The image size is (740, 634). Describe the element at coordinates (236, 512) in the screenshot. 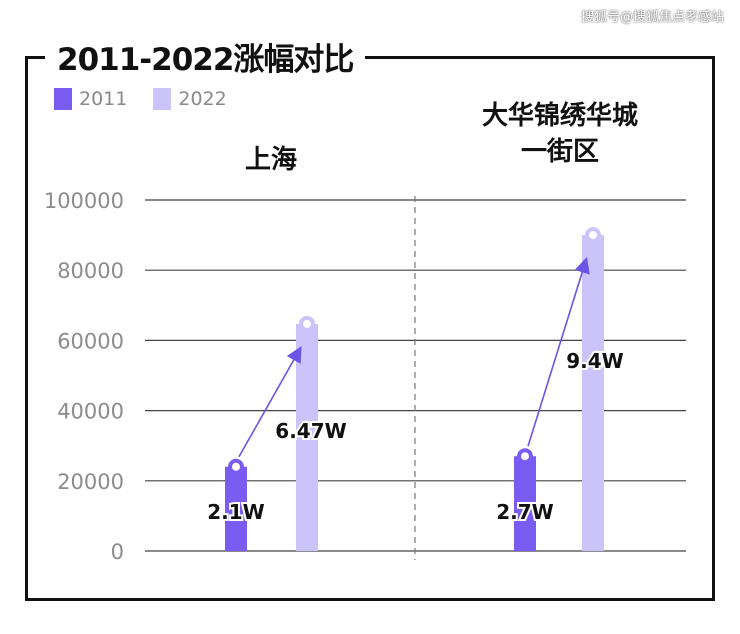

I see `data-label-2011: 2.1W` at that location.